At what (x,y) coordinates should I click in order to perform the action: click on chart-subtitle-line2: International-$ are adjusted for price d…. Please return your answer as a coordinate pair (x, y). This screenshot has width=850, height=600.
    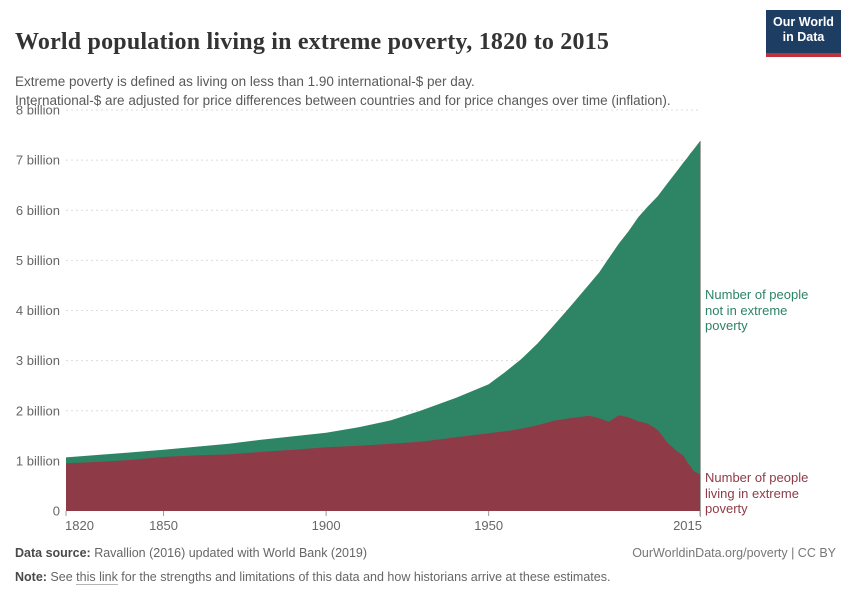
    Looking at the image, I should click on (343, 100).